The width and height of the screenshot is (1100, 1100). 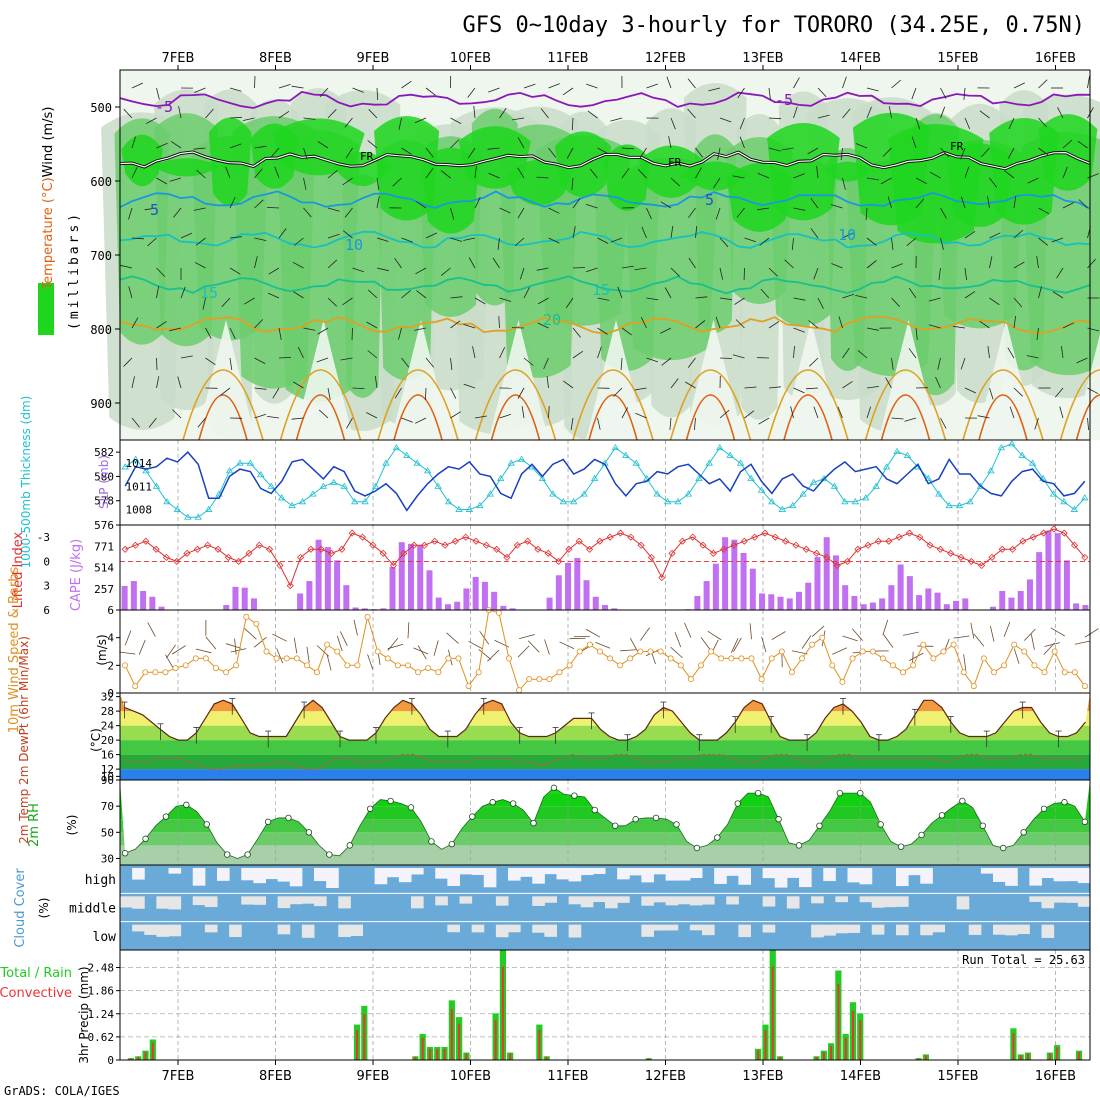 I want to click on temp2m-ylabel: 2m Temp 2m DewPt (6hr Min/Max), so click(x=24, y=740).